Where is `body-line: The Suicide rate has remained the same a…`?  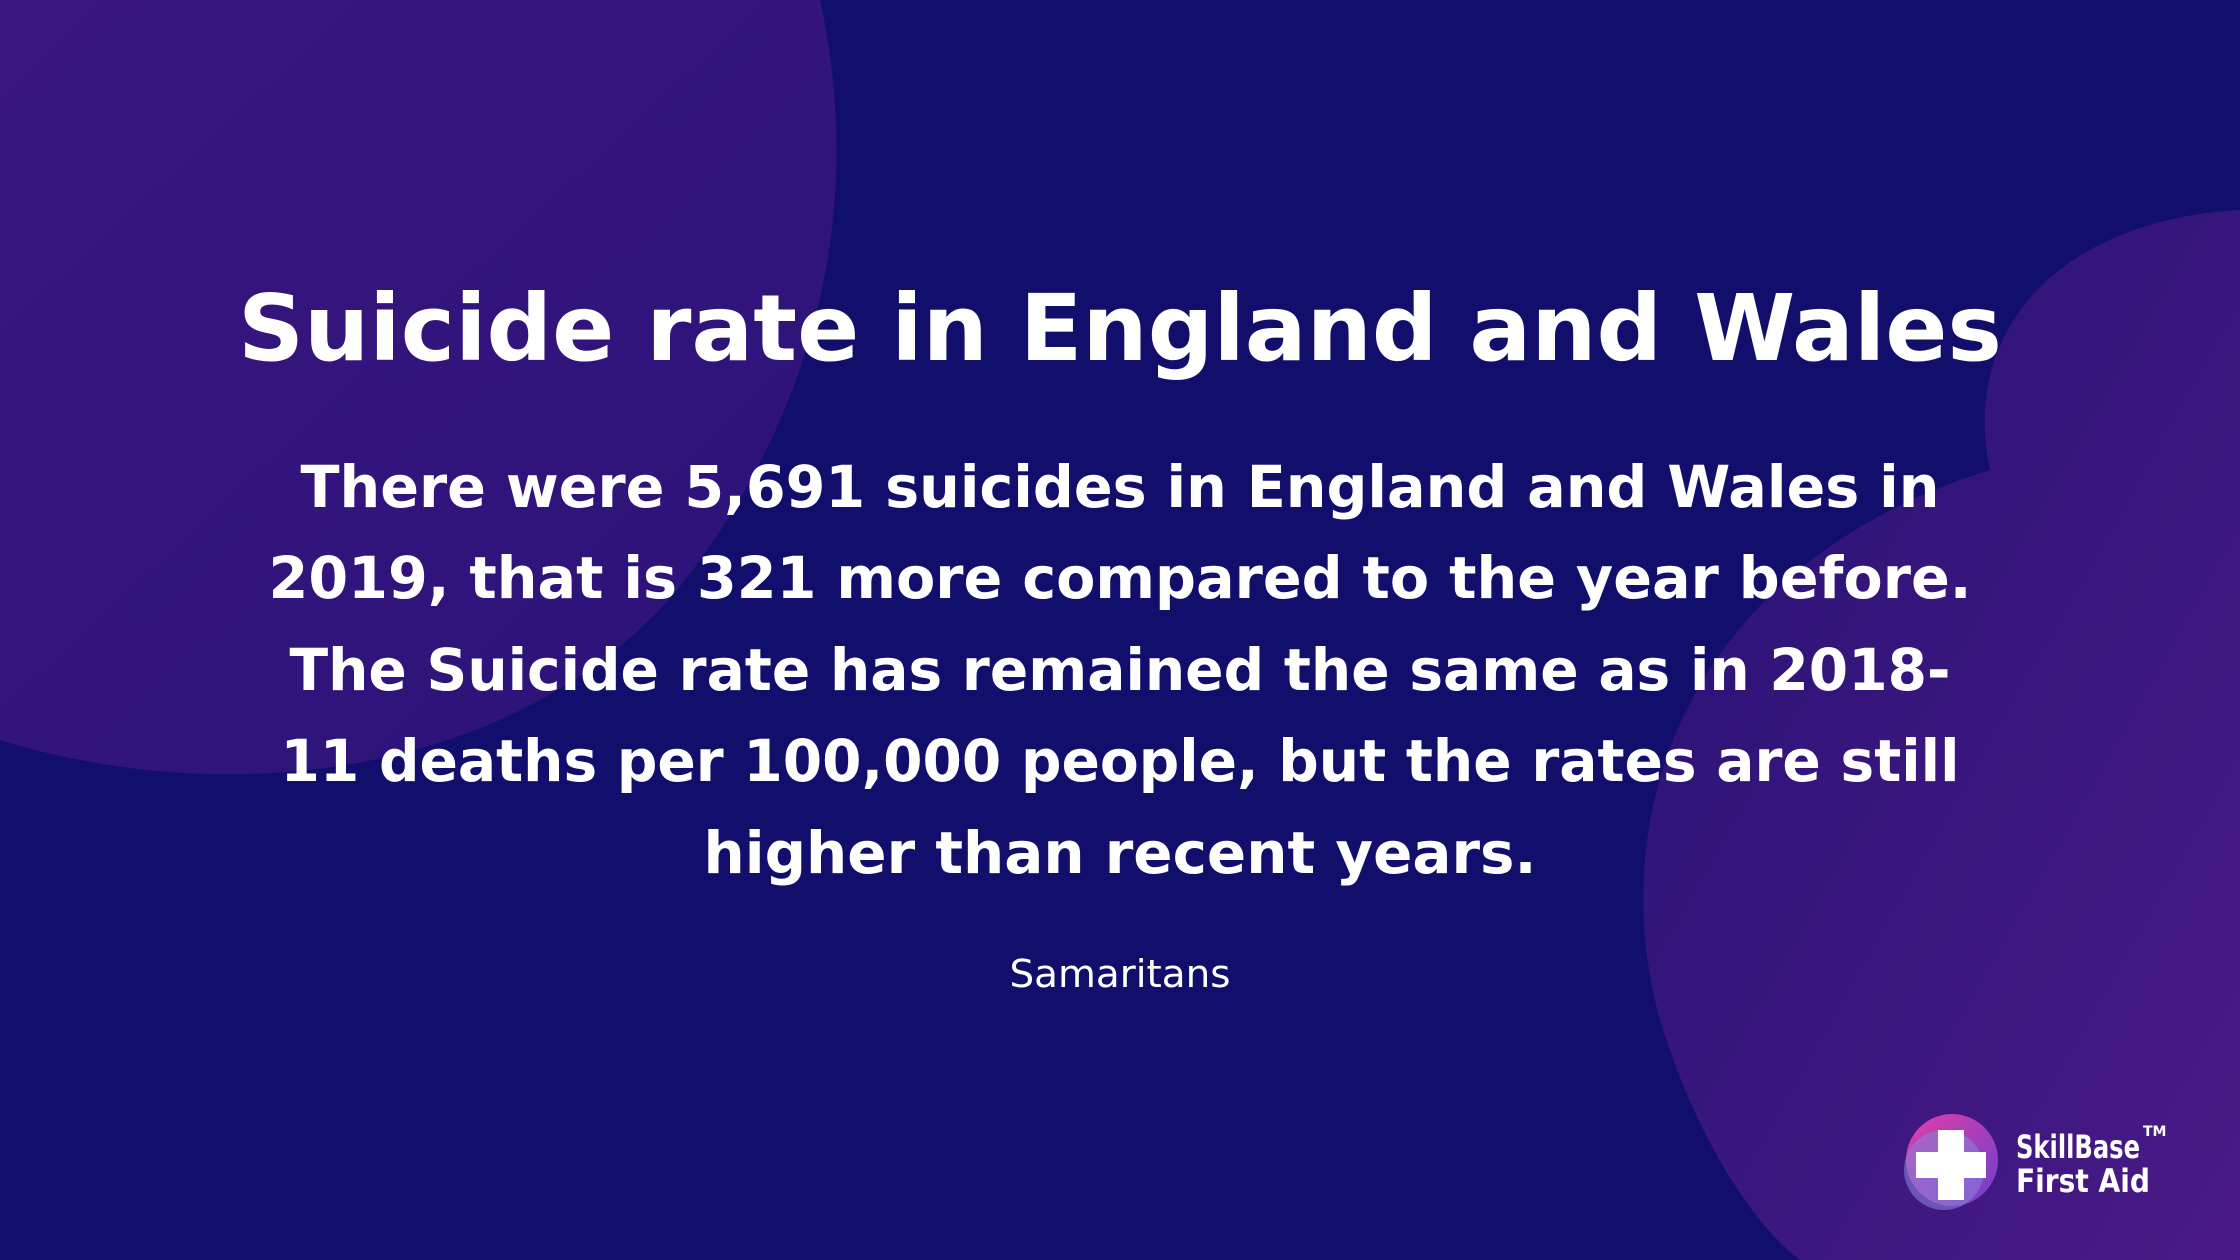
body-line: The Suicide rate has remained the same a… is located at coordinates (1120, 670).